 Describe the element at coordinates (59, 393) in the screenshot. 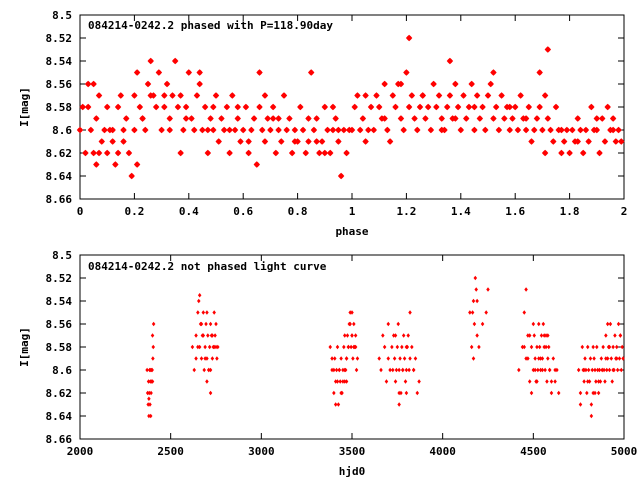

I see `chart2-y-tick-label: 8.62` at that location.